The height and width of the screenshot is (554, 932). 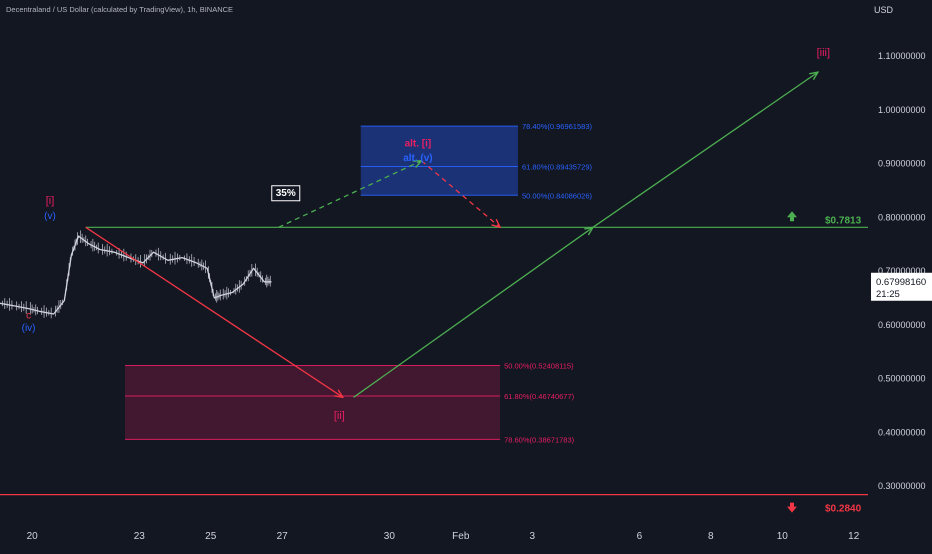 What do you see at coordinates (792, 216) in the screenshot?
I see `arrow-up-icon` at bounding box center [792, 216].